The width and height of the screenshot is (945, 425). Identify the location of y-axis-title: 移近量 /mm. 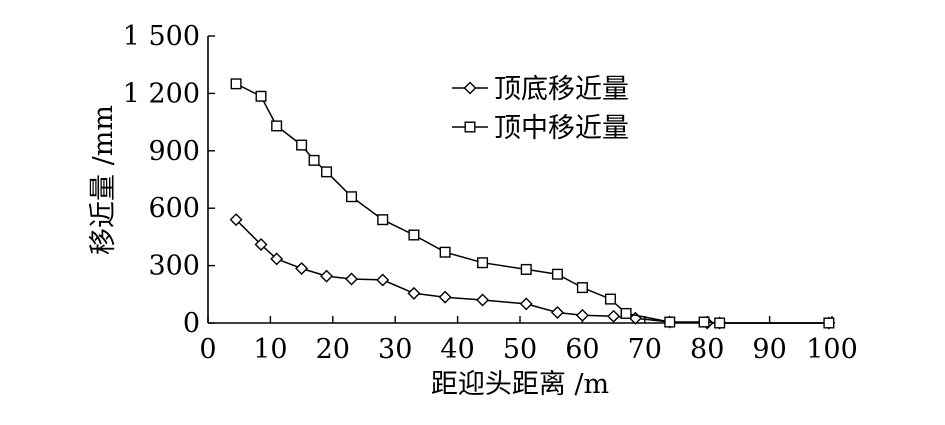
(103, 180).